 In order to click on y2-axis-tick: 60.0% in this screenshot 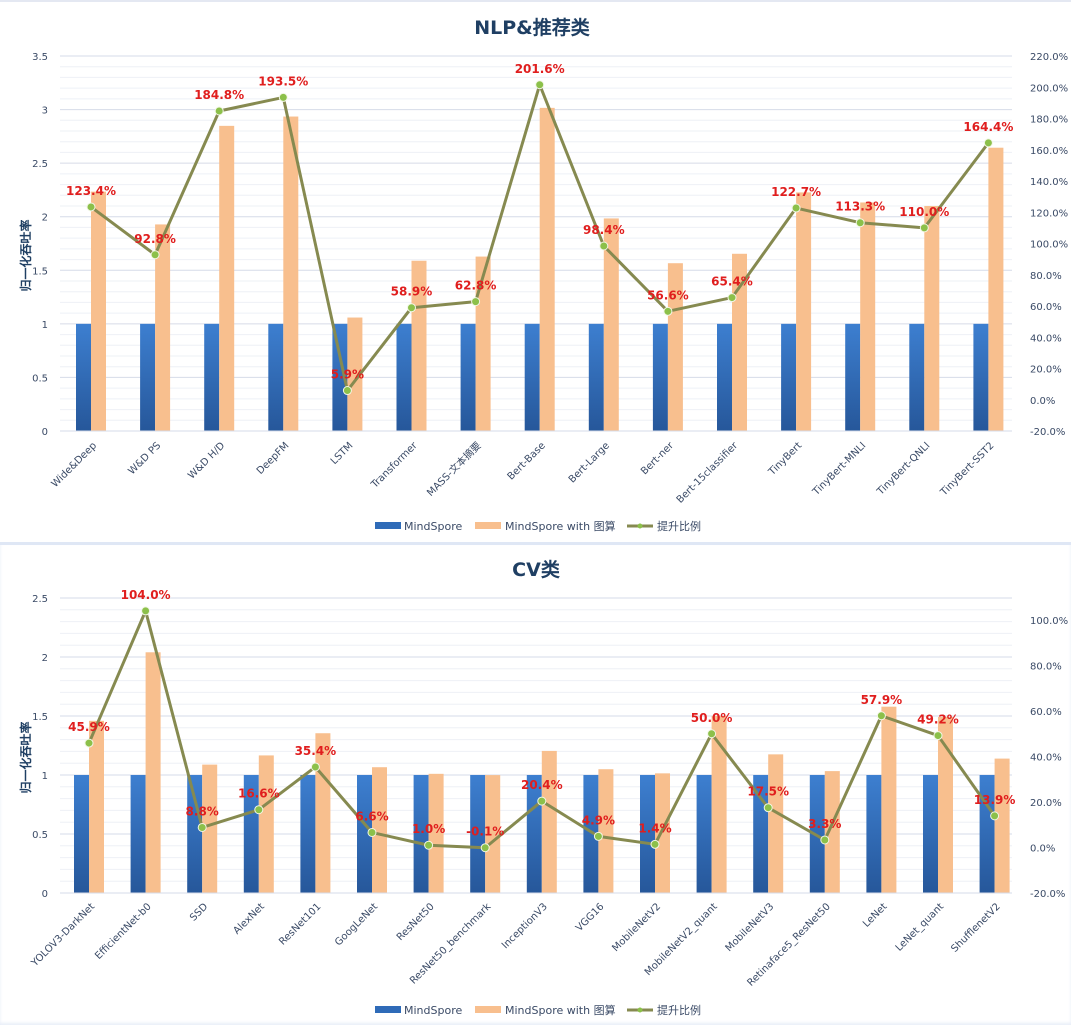, I will do `click(1046, 712)`.